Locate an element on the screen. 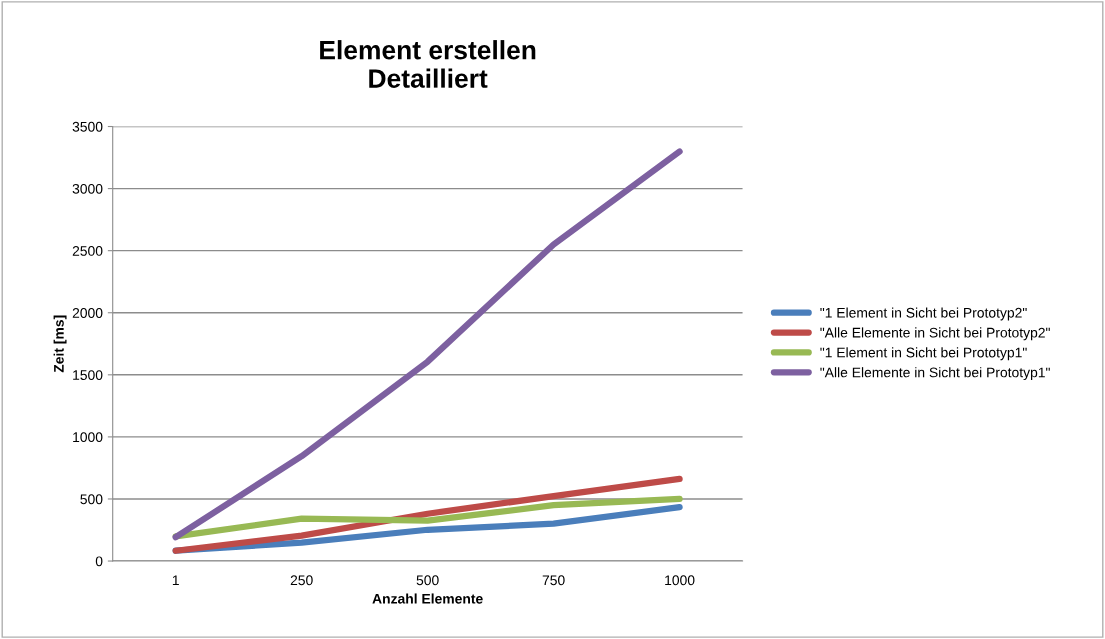 This screenshot has height=639, width=1105. y-tick-label: 1000 is located at coordinates (88, 437).